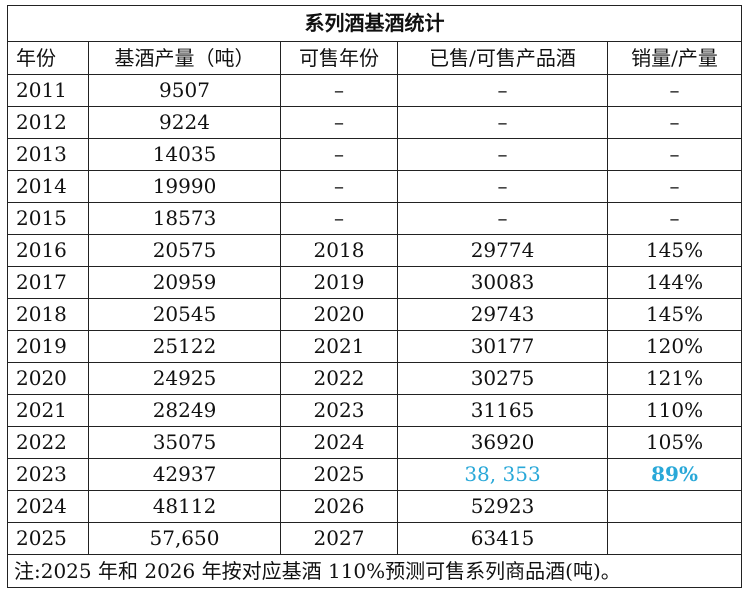 The width and height of the screenshot is (750, 595). What do you see at coordinates (674, 282) in the screenshot?
I see `table-cell: 144%` at bounding box center [674, 282].